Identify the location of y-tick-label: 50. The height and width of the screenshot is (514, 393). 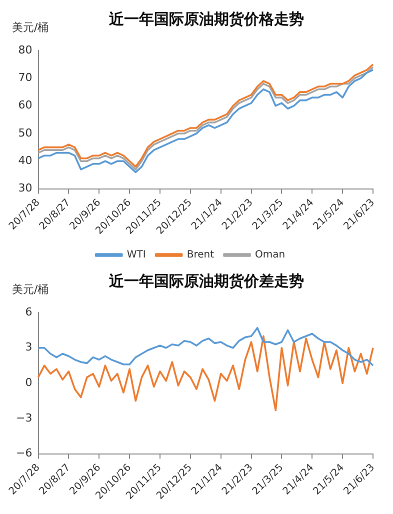
(25, 133).